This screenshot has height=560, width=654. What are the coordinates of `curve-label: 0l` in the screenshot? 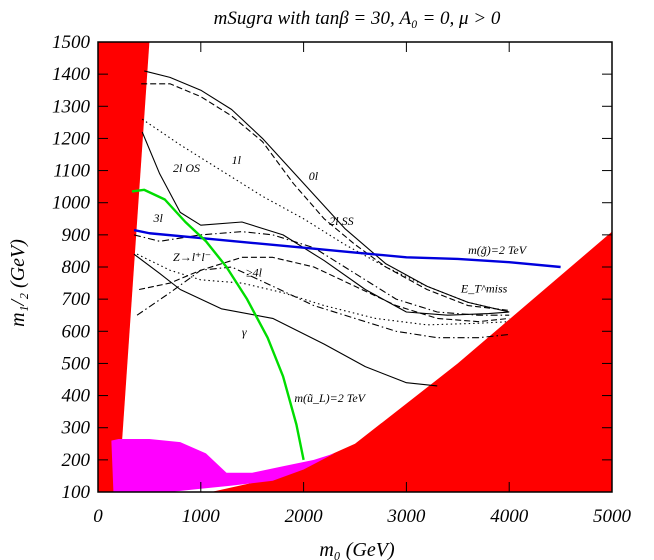 It's located at (314, 176).